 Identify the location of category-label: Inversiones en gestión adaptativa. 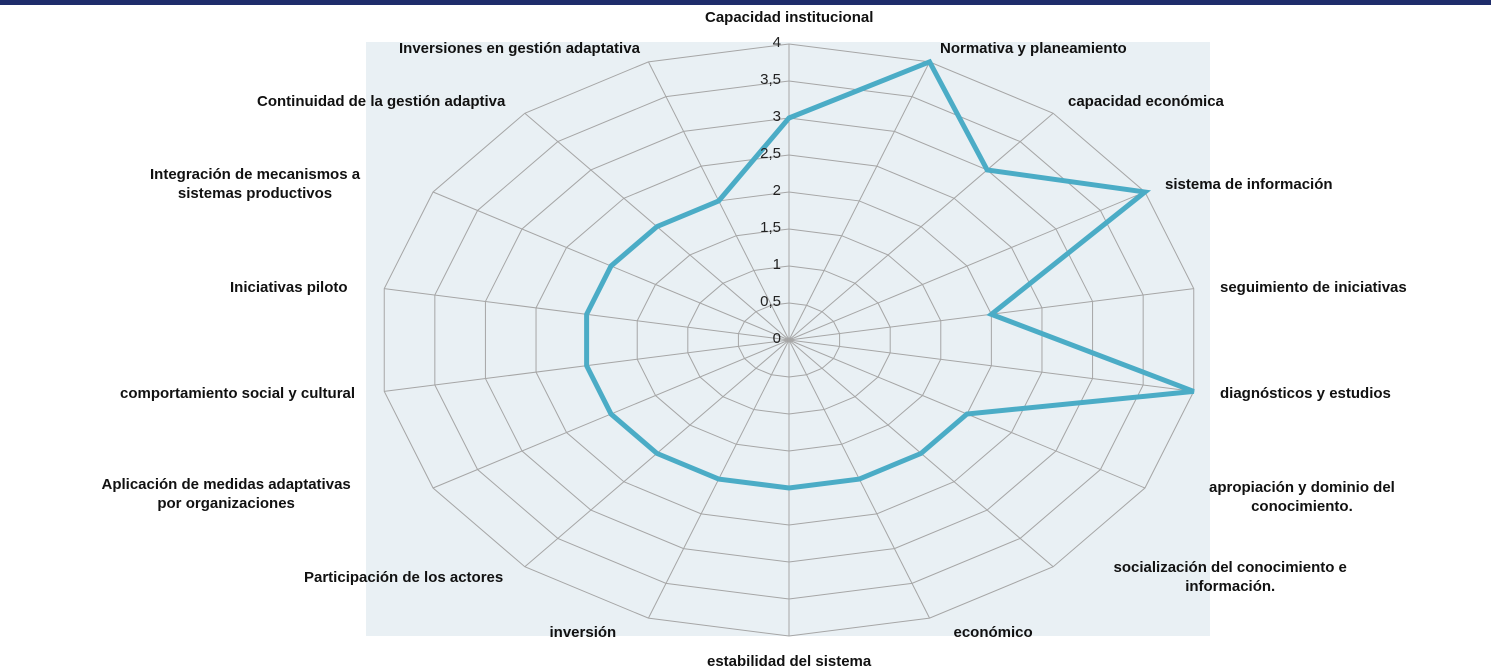
(519, 48).